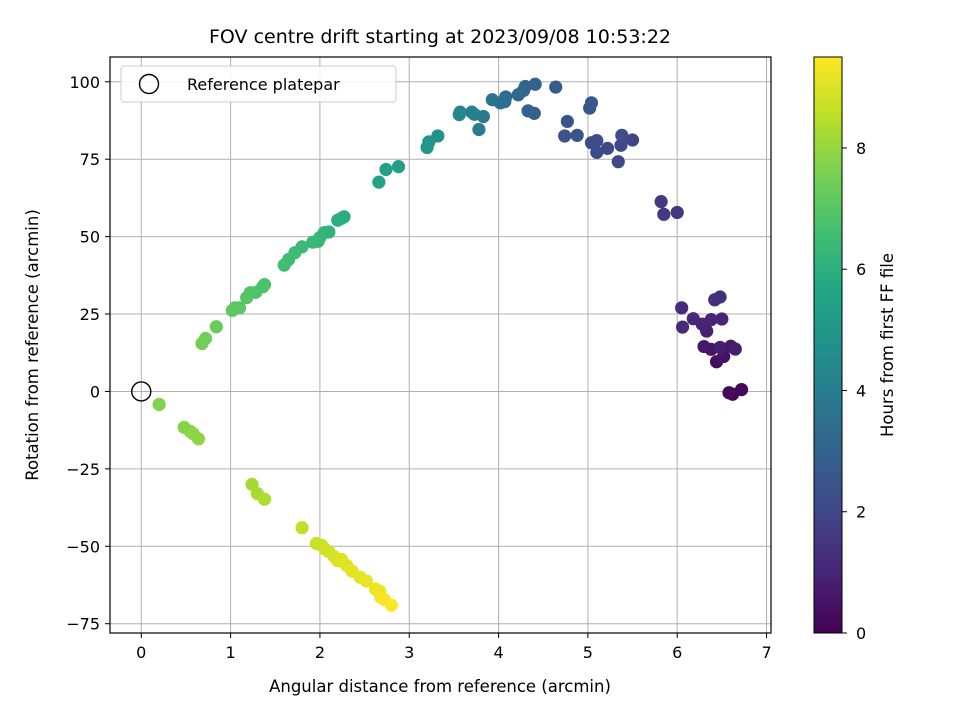 The height and width of the screenshot is (720, 960). Describe the element at coordinates (766, 652) in the screenshot. I see `x-tick-label: 7` at that location.